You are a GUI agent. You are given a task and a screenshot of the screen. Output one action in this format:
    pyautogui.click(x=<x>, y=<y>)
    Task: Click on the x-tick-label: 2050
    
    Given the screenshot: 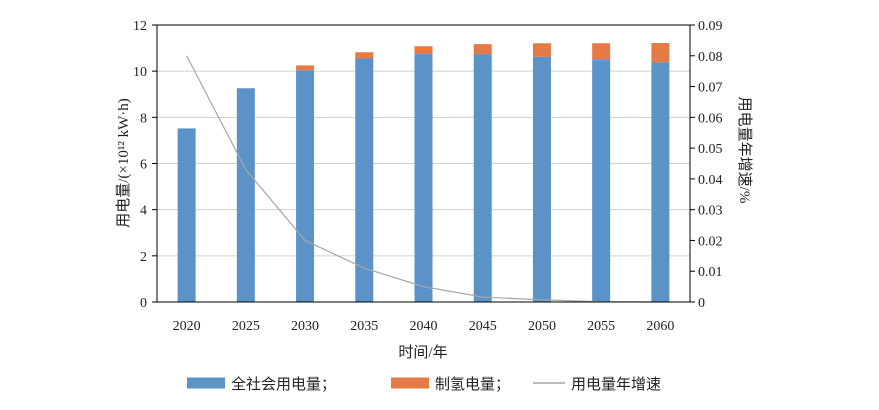 What is the action you would take?
    pyautogui.click(x=542, y=326)
    